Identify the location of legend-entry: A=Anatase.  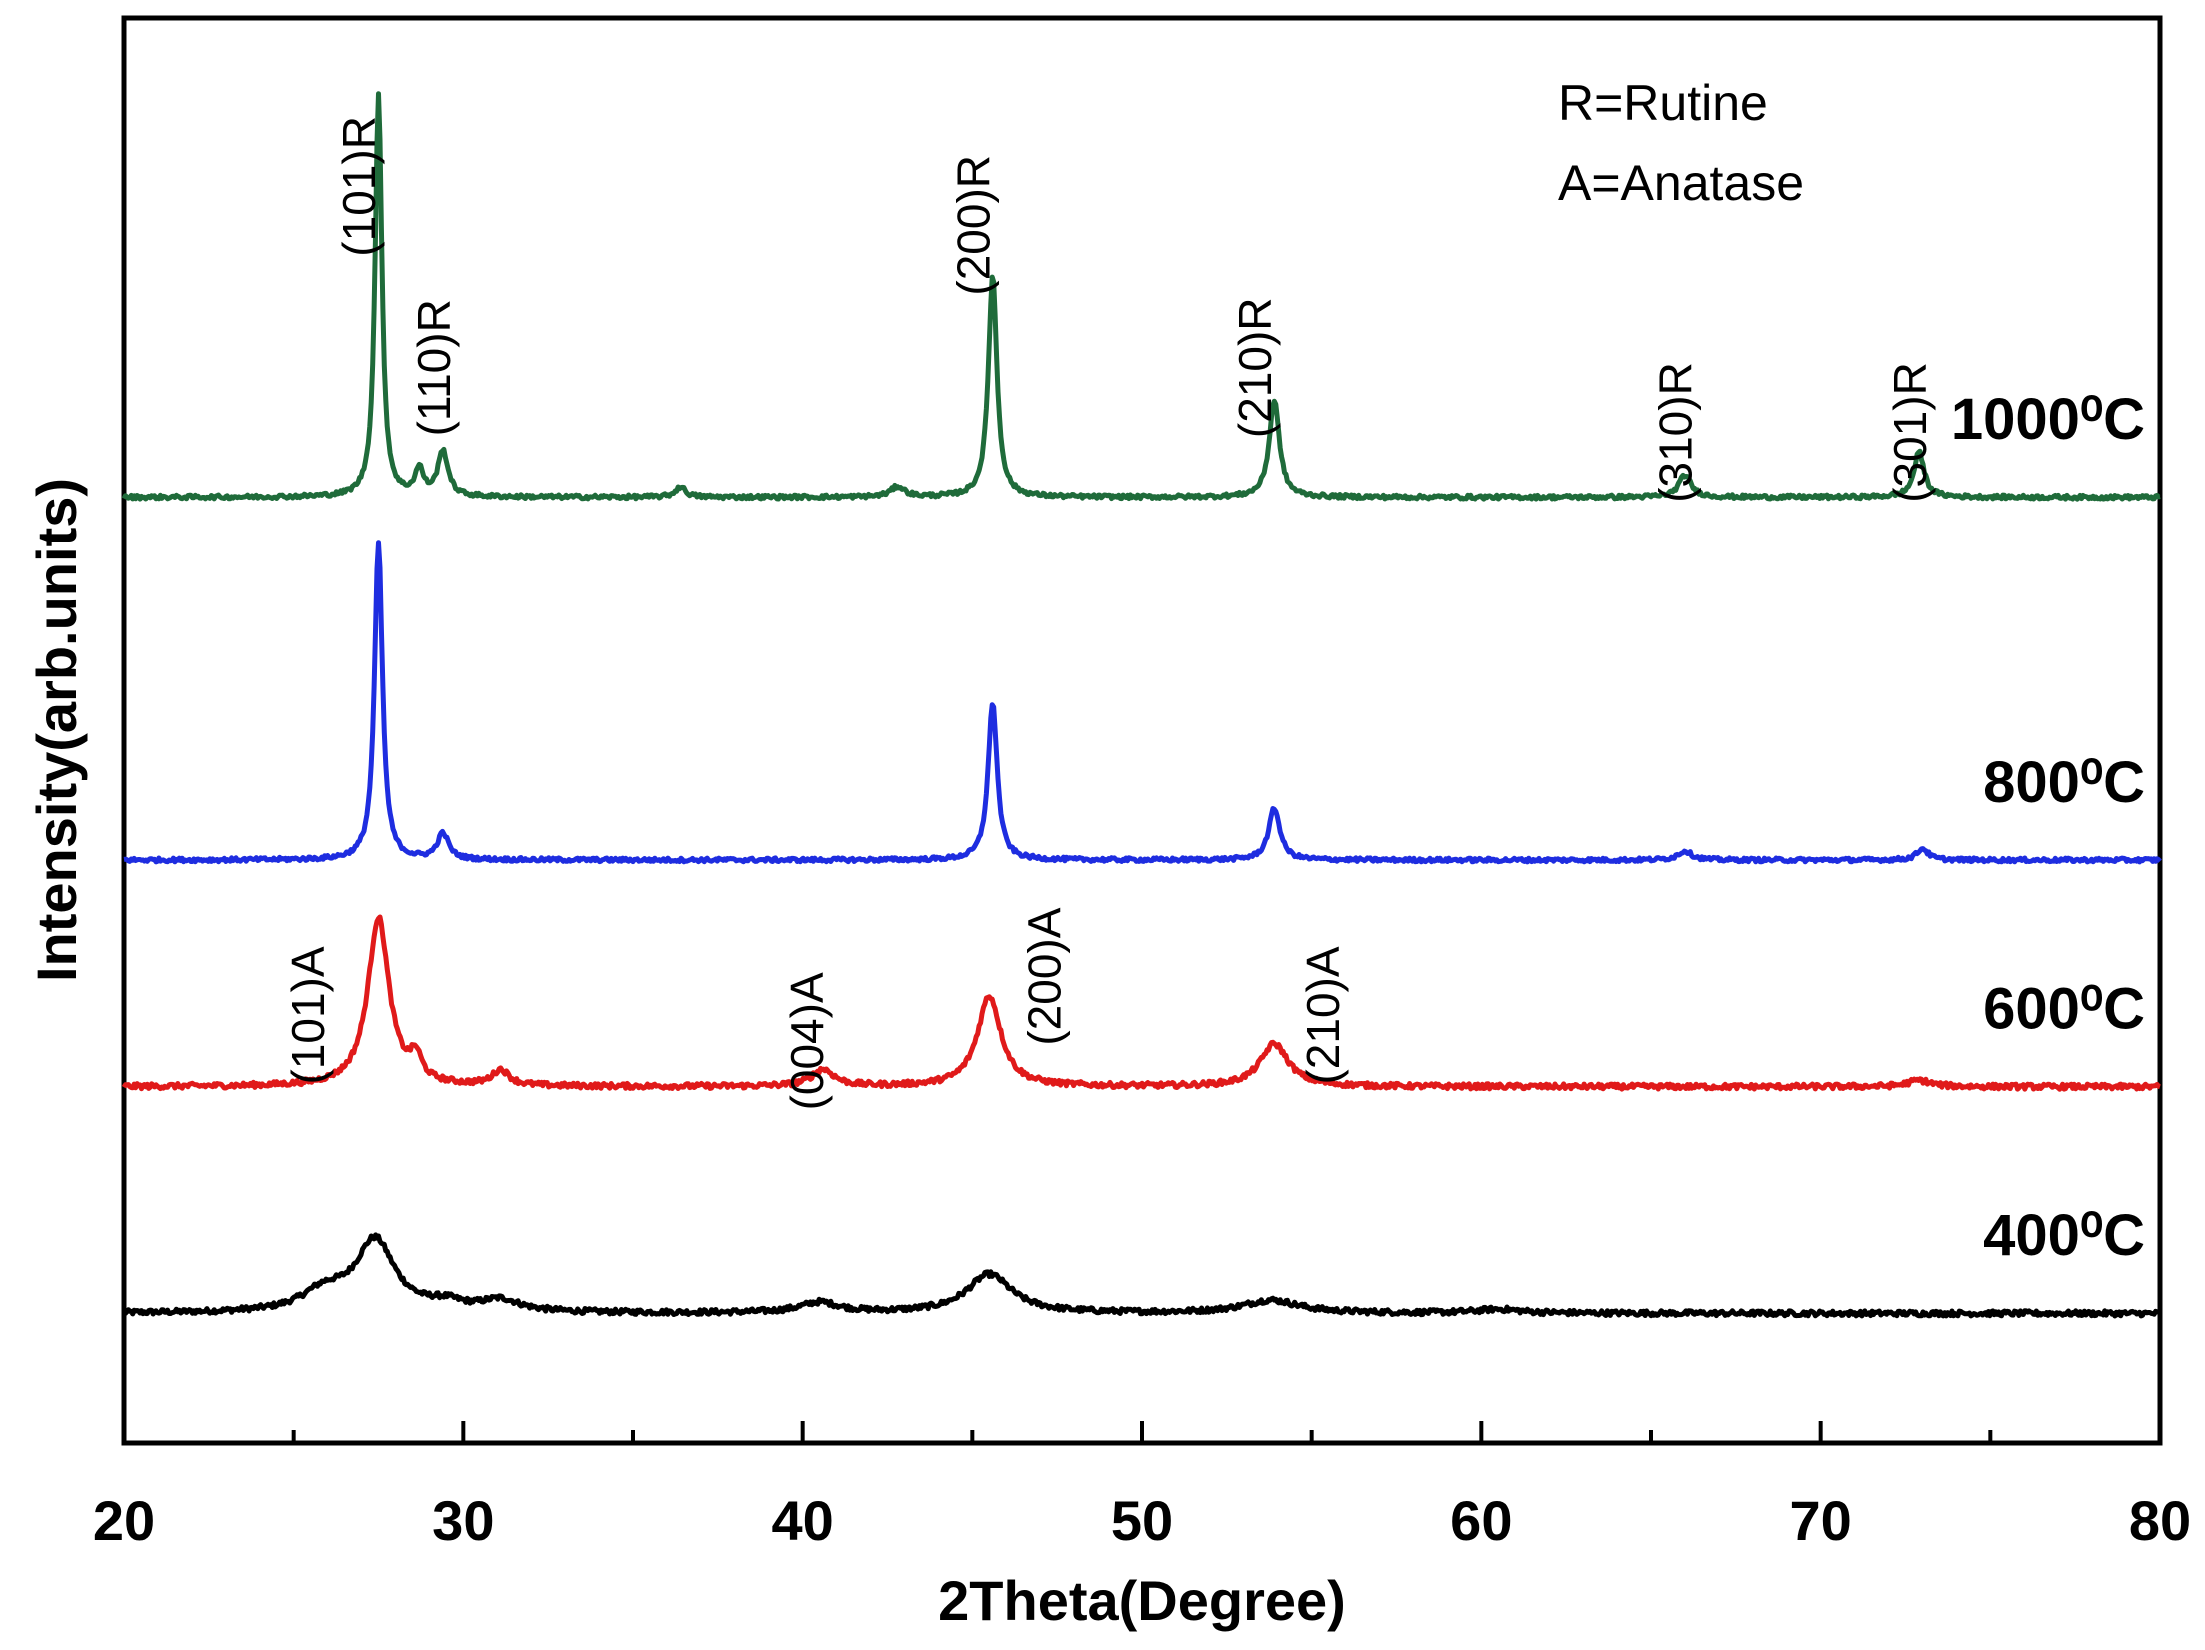
(1681, 183).